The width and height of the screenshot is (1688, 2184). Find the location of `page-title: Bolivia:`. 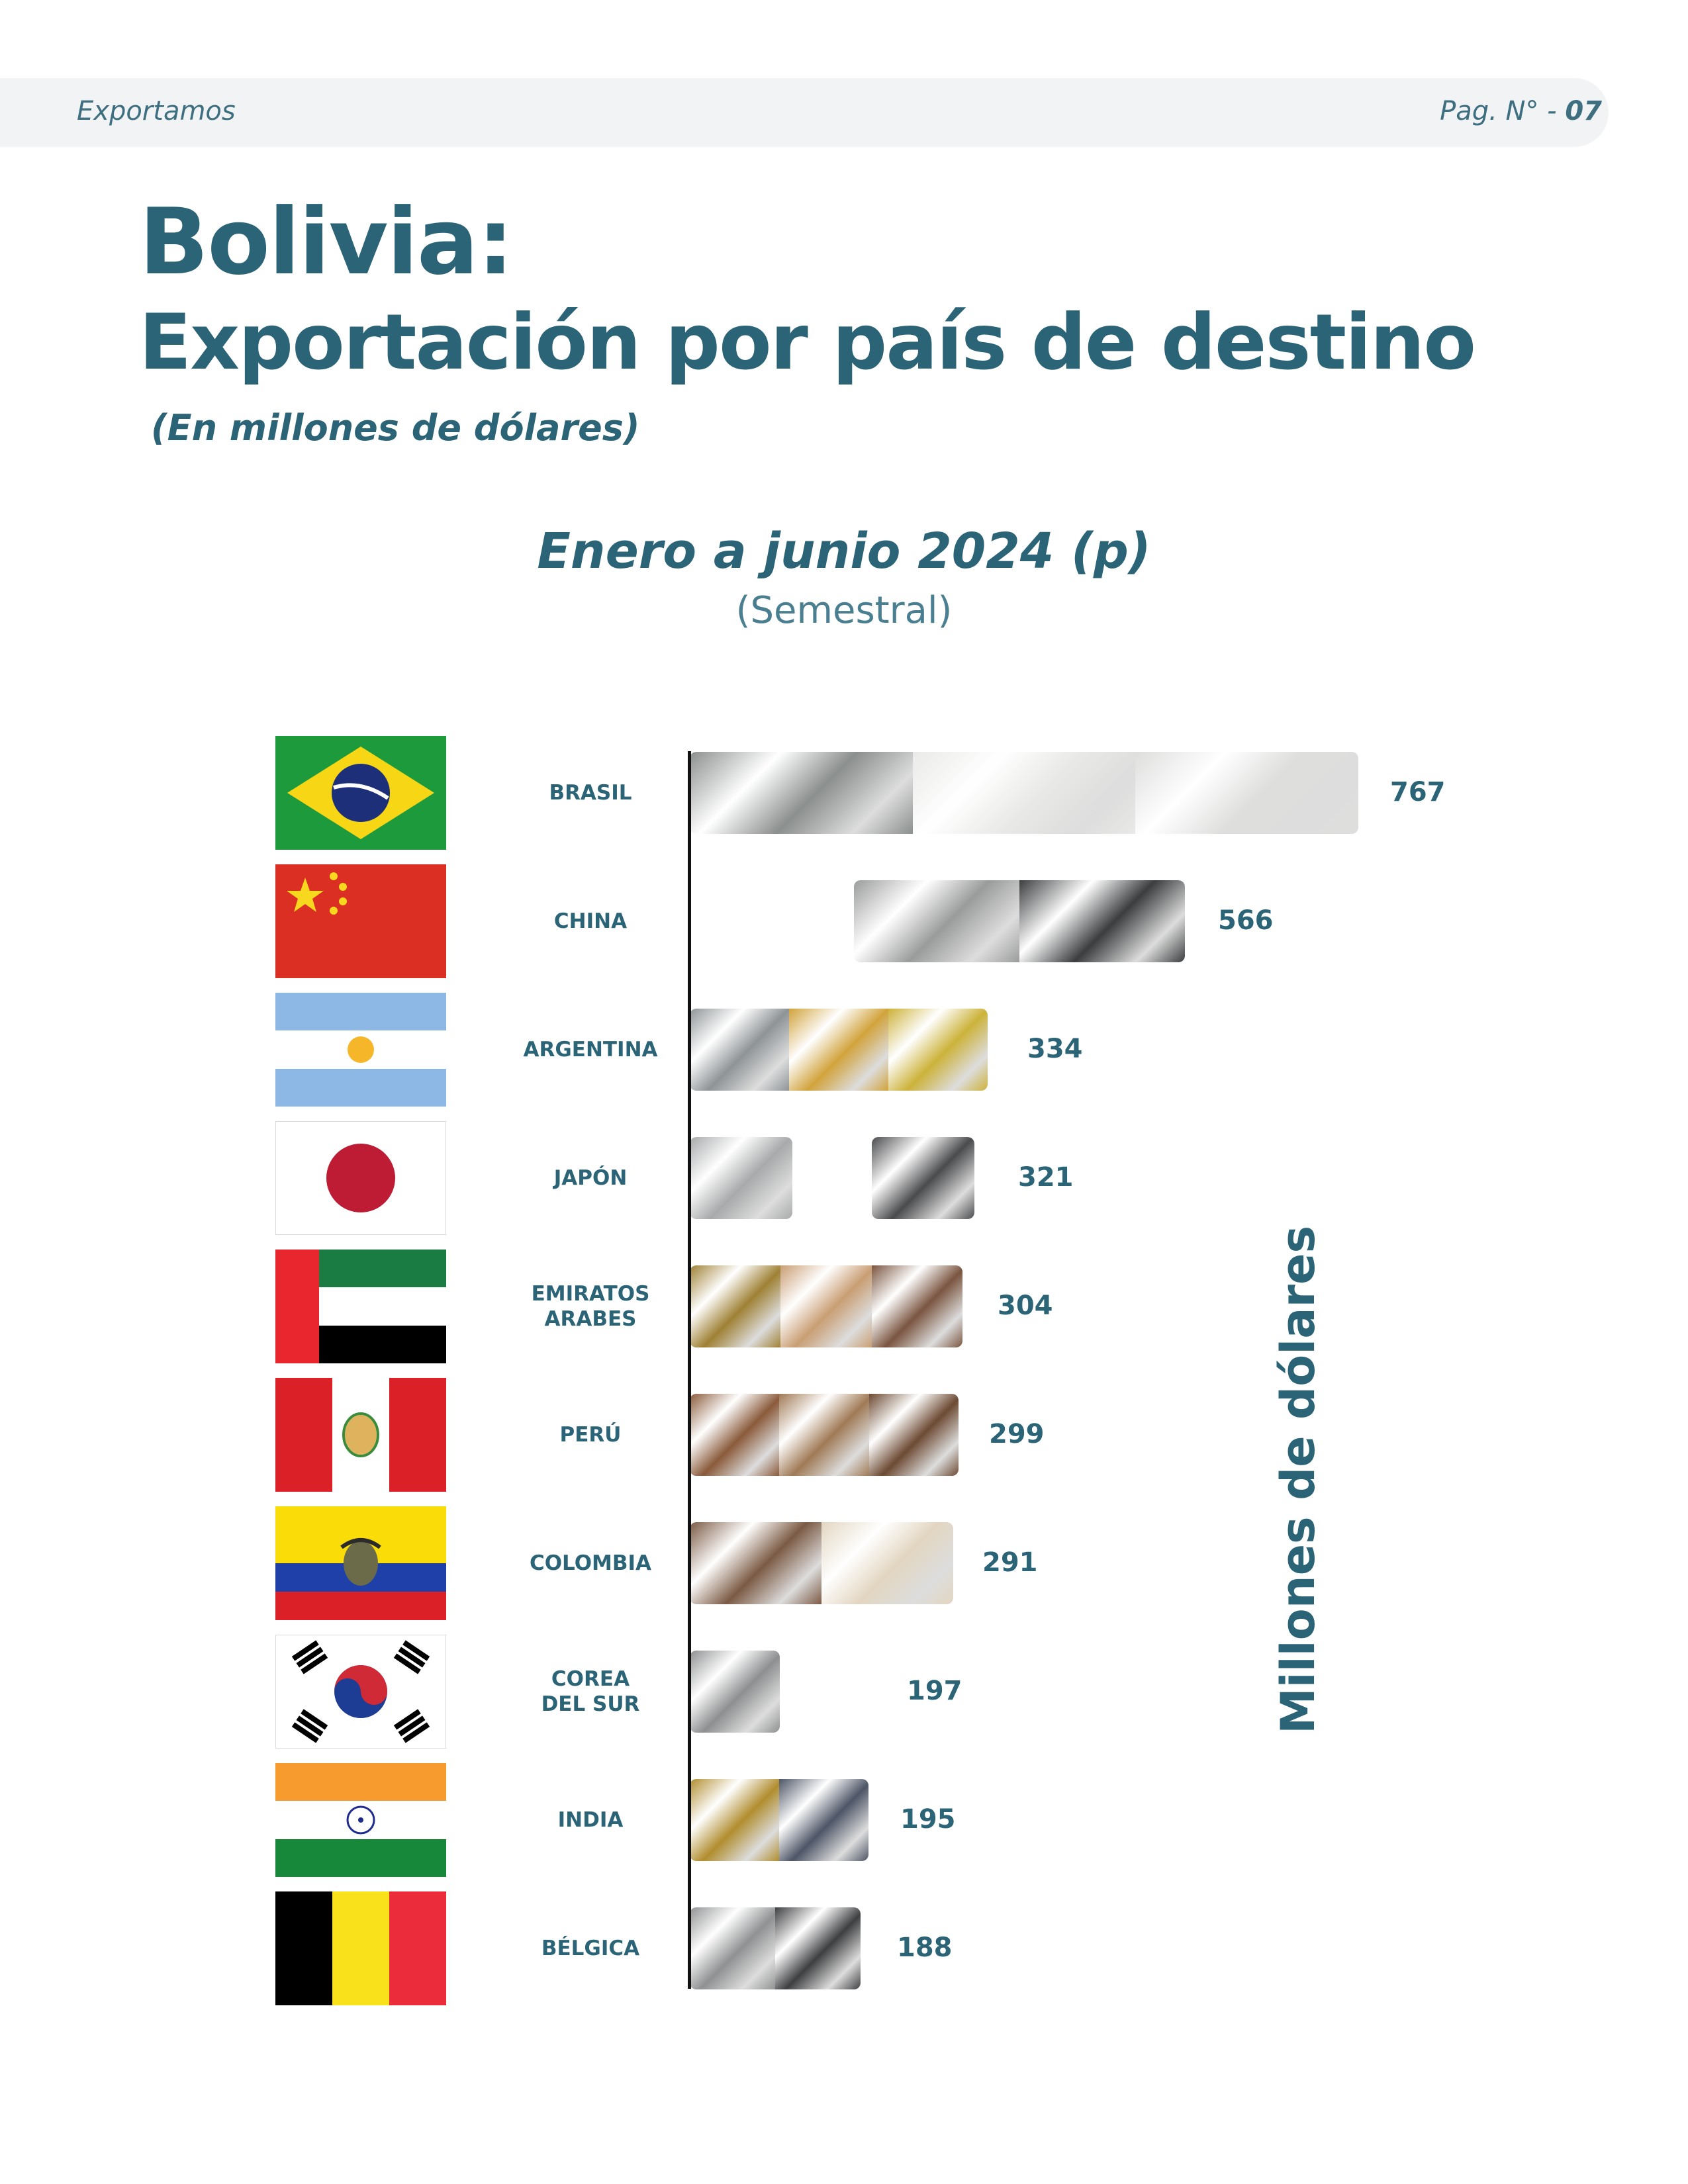

page-title: Bolivia: is located at coordinates (326, 242).